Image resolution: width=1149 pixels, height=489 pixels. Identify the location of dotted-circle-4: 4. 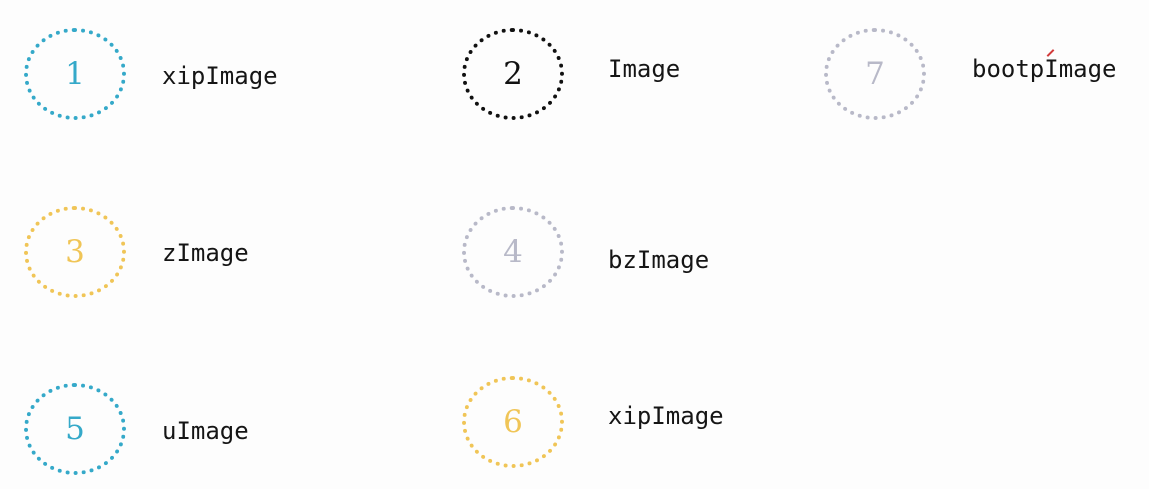
(513, 252).